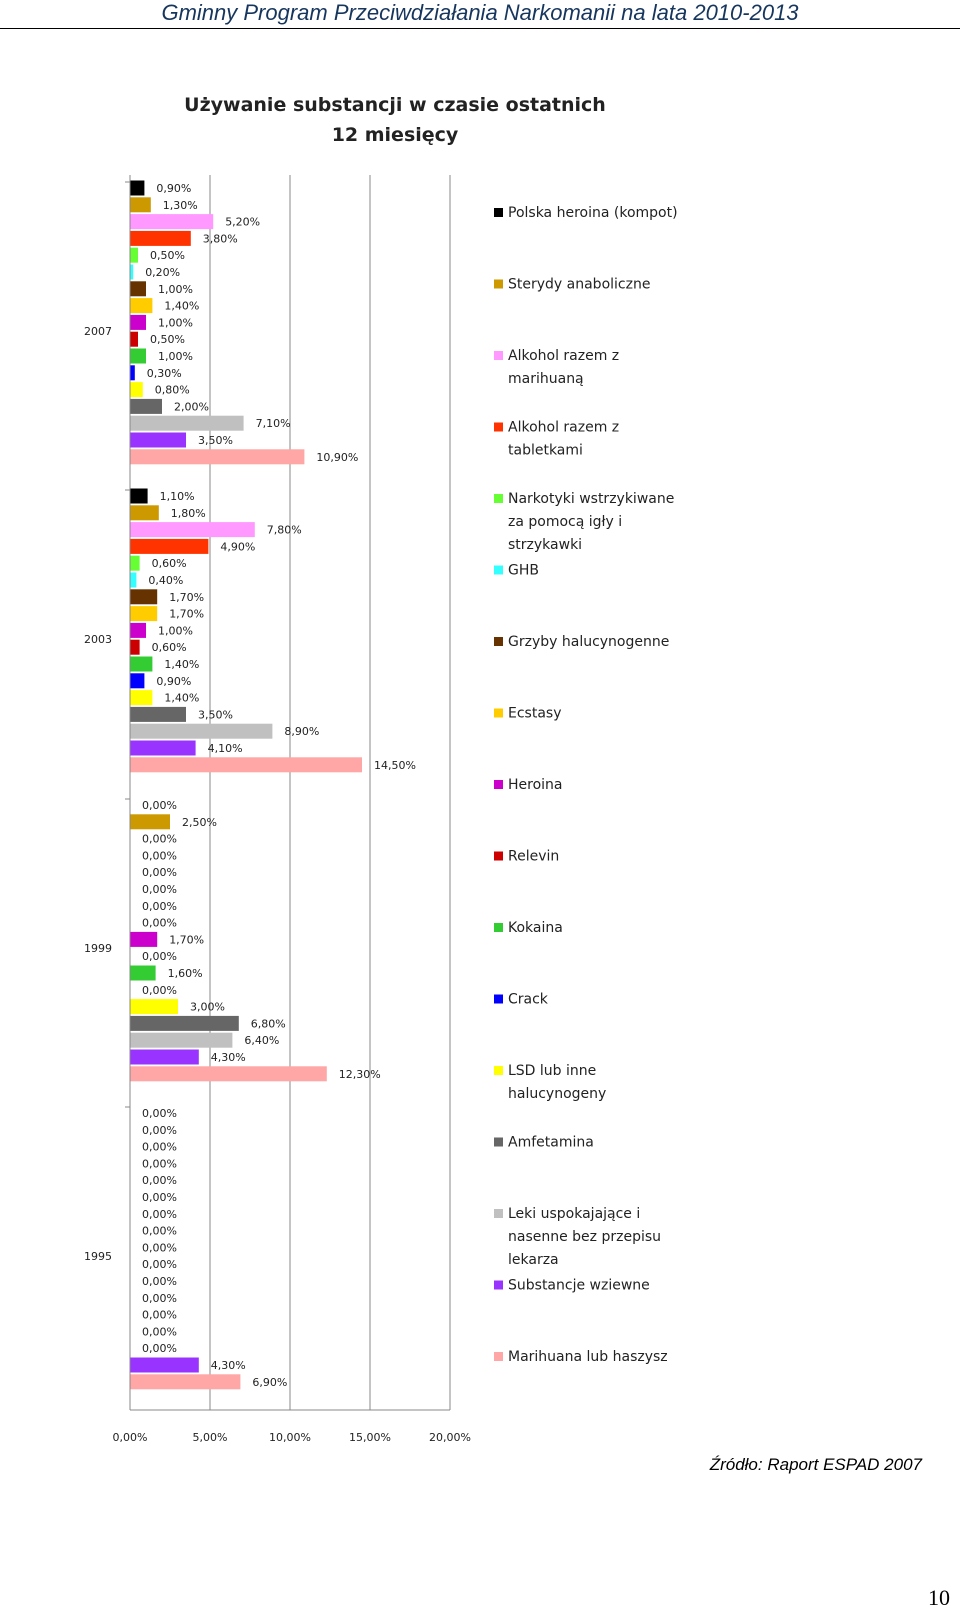 The height and width of the screenshot is (1613, 960). What do you see at coordinates (588, 642) in the screenshot?
I see `legend-label: Grzyby halucynogenne` at bounding box center [588, 642].